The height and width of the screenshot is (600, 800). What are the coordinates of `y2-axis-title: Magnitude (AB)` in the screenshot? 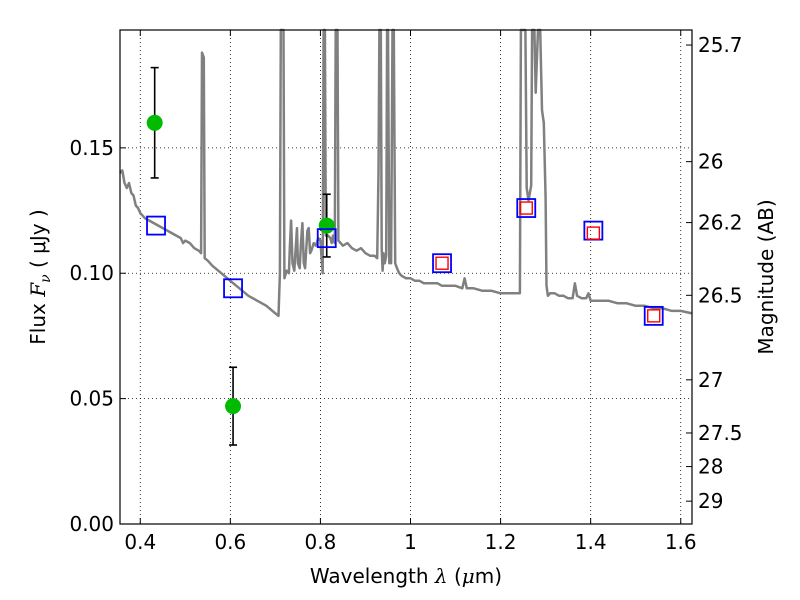 It's located at (766, 276).